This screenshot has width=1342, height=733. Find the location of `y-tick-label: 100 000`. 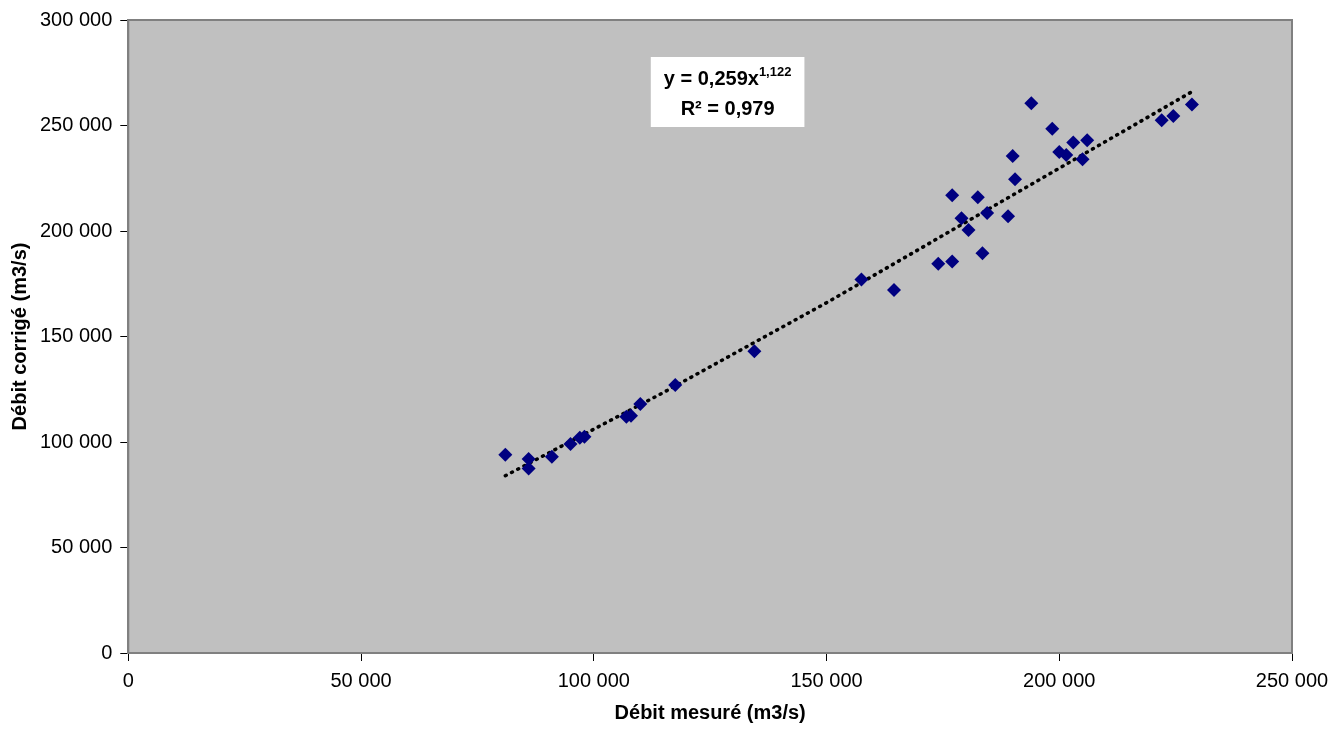

y-tick-label: 100 000 is located at coordinates (76, 440).